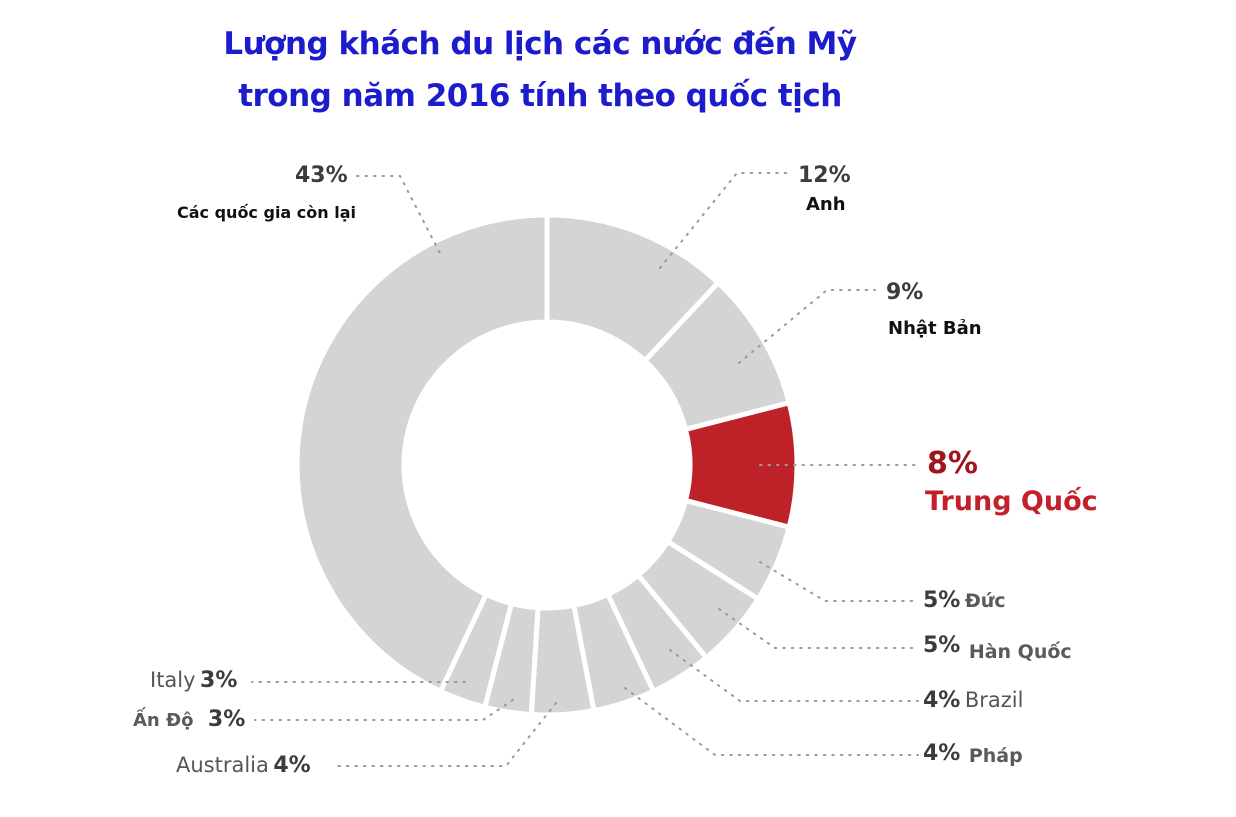 The image size is (1236, 817). Describe the element at coordinates (266, 212) in the screenshot. I see `label-name-others: Các quốc gia còn lại` at that location.